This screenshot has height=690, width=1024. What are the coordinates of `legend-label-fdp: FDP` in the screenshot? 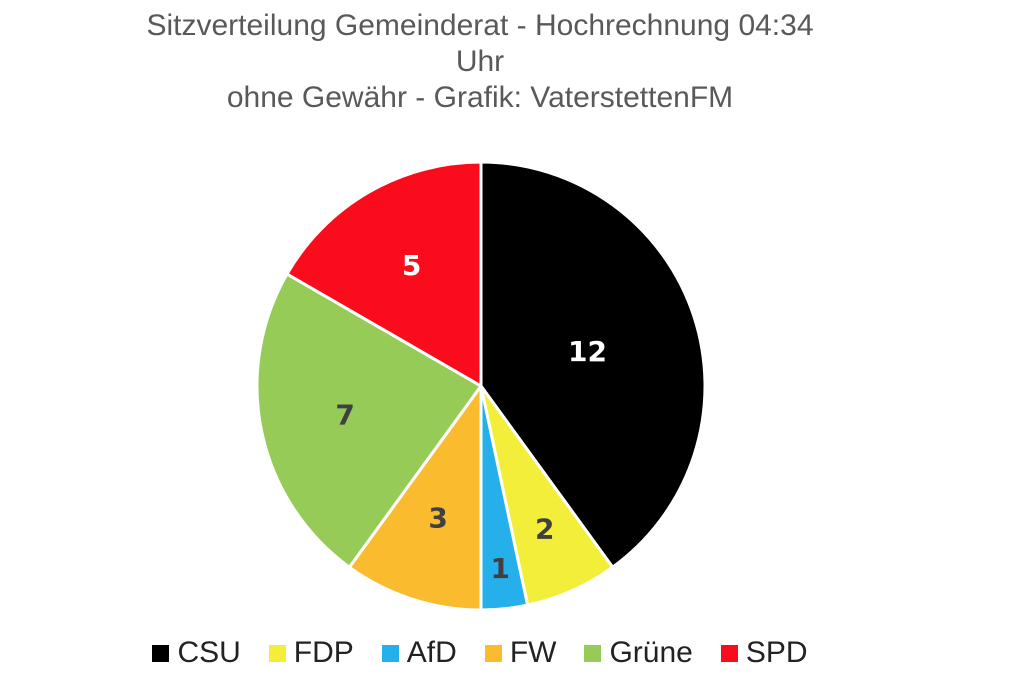 It's located at (323, 652).